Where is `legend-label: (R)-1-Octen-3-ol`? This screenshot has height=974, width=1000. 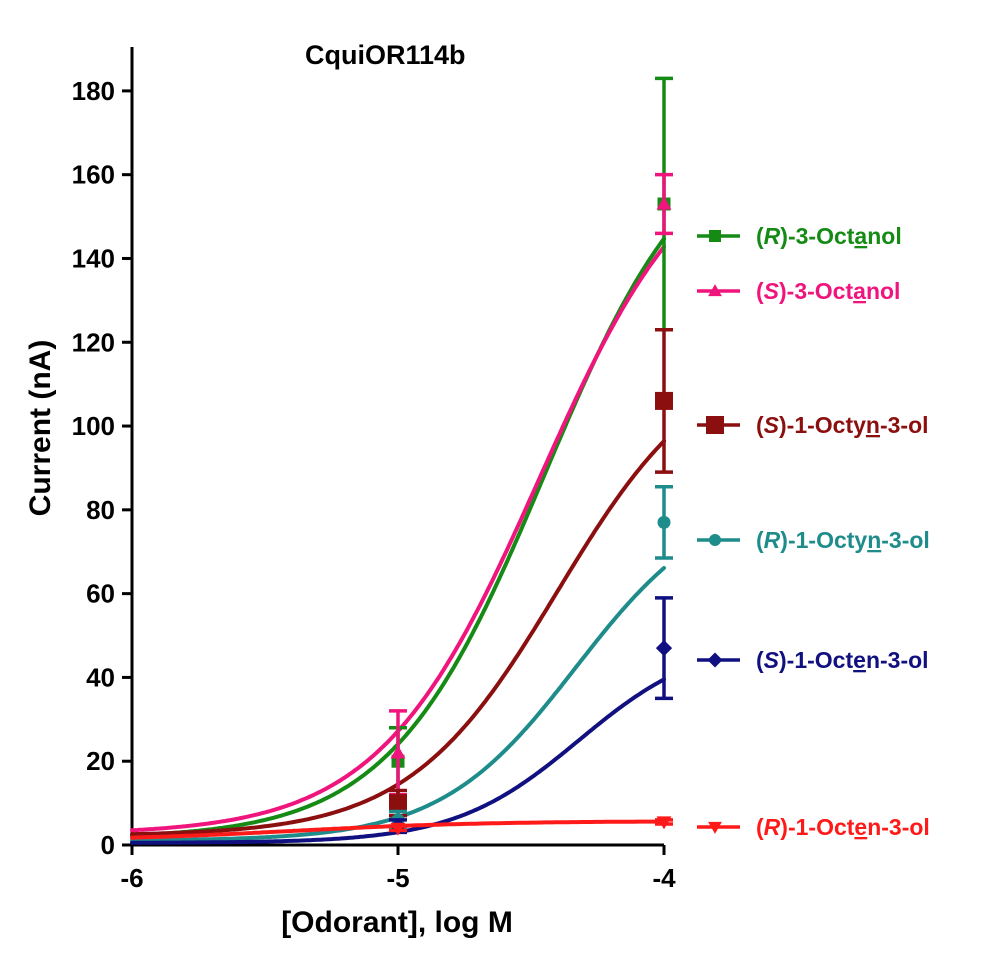
legend-label: (R)-1-Octen-3-ol is located at coordinates (843, 827).